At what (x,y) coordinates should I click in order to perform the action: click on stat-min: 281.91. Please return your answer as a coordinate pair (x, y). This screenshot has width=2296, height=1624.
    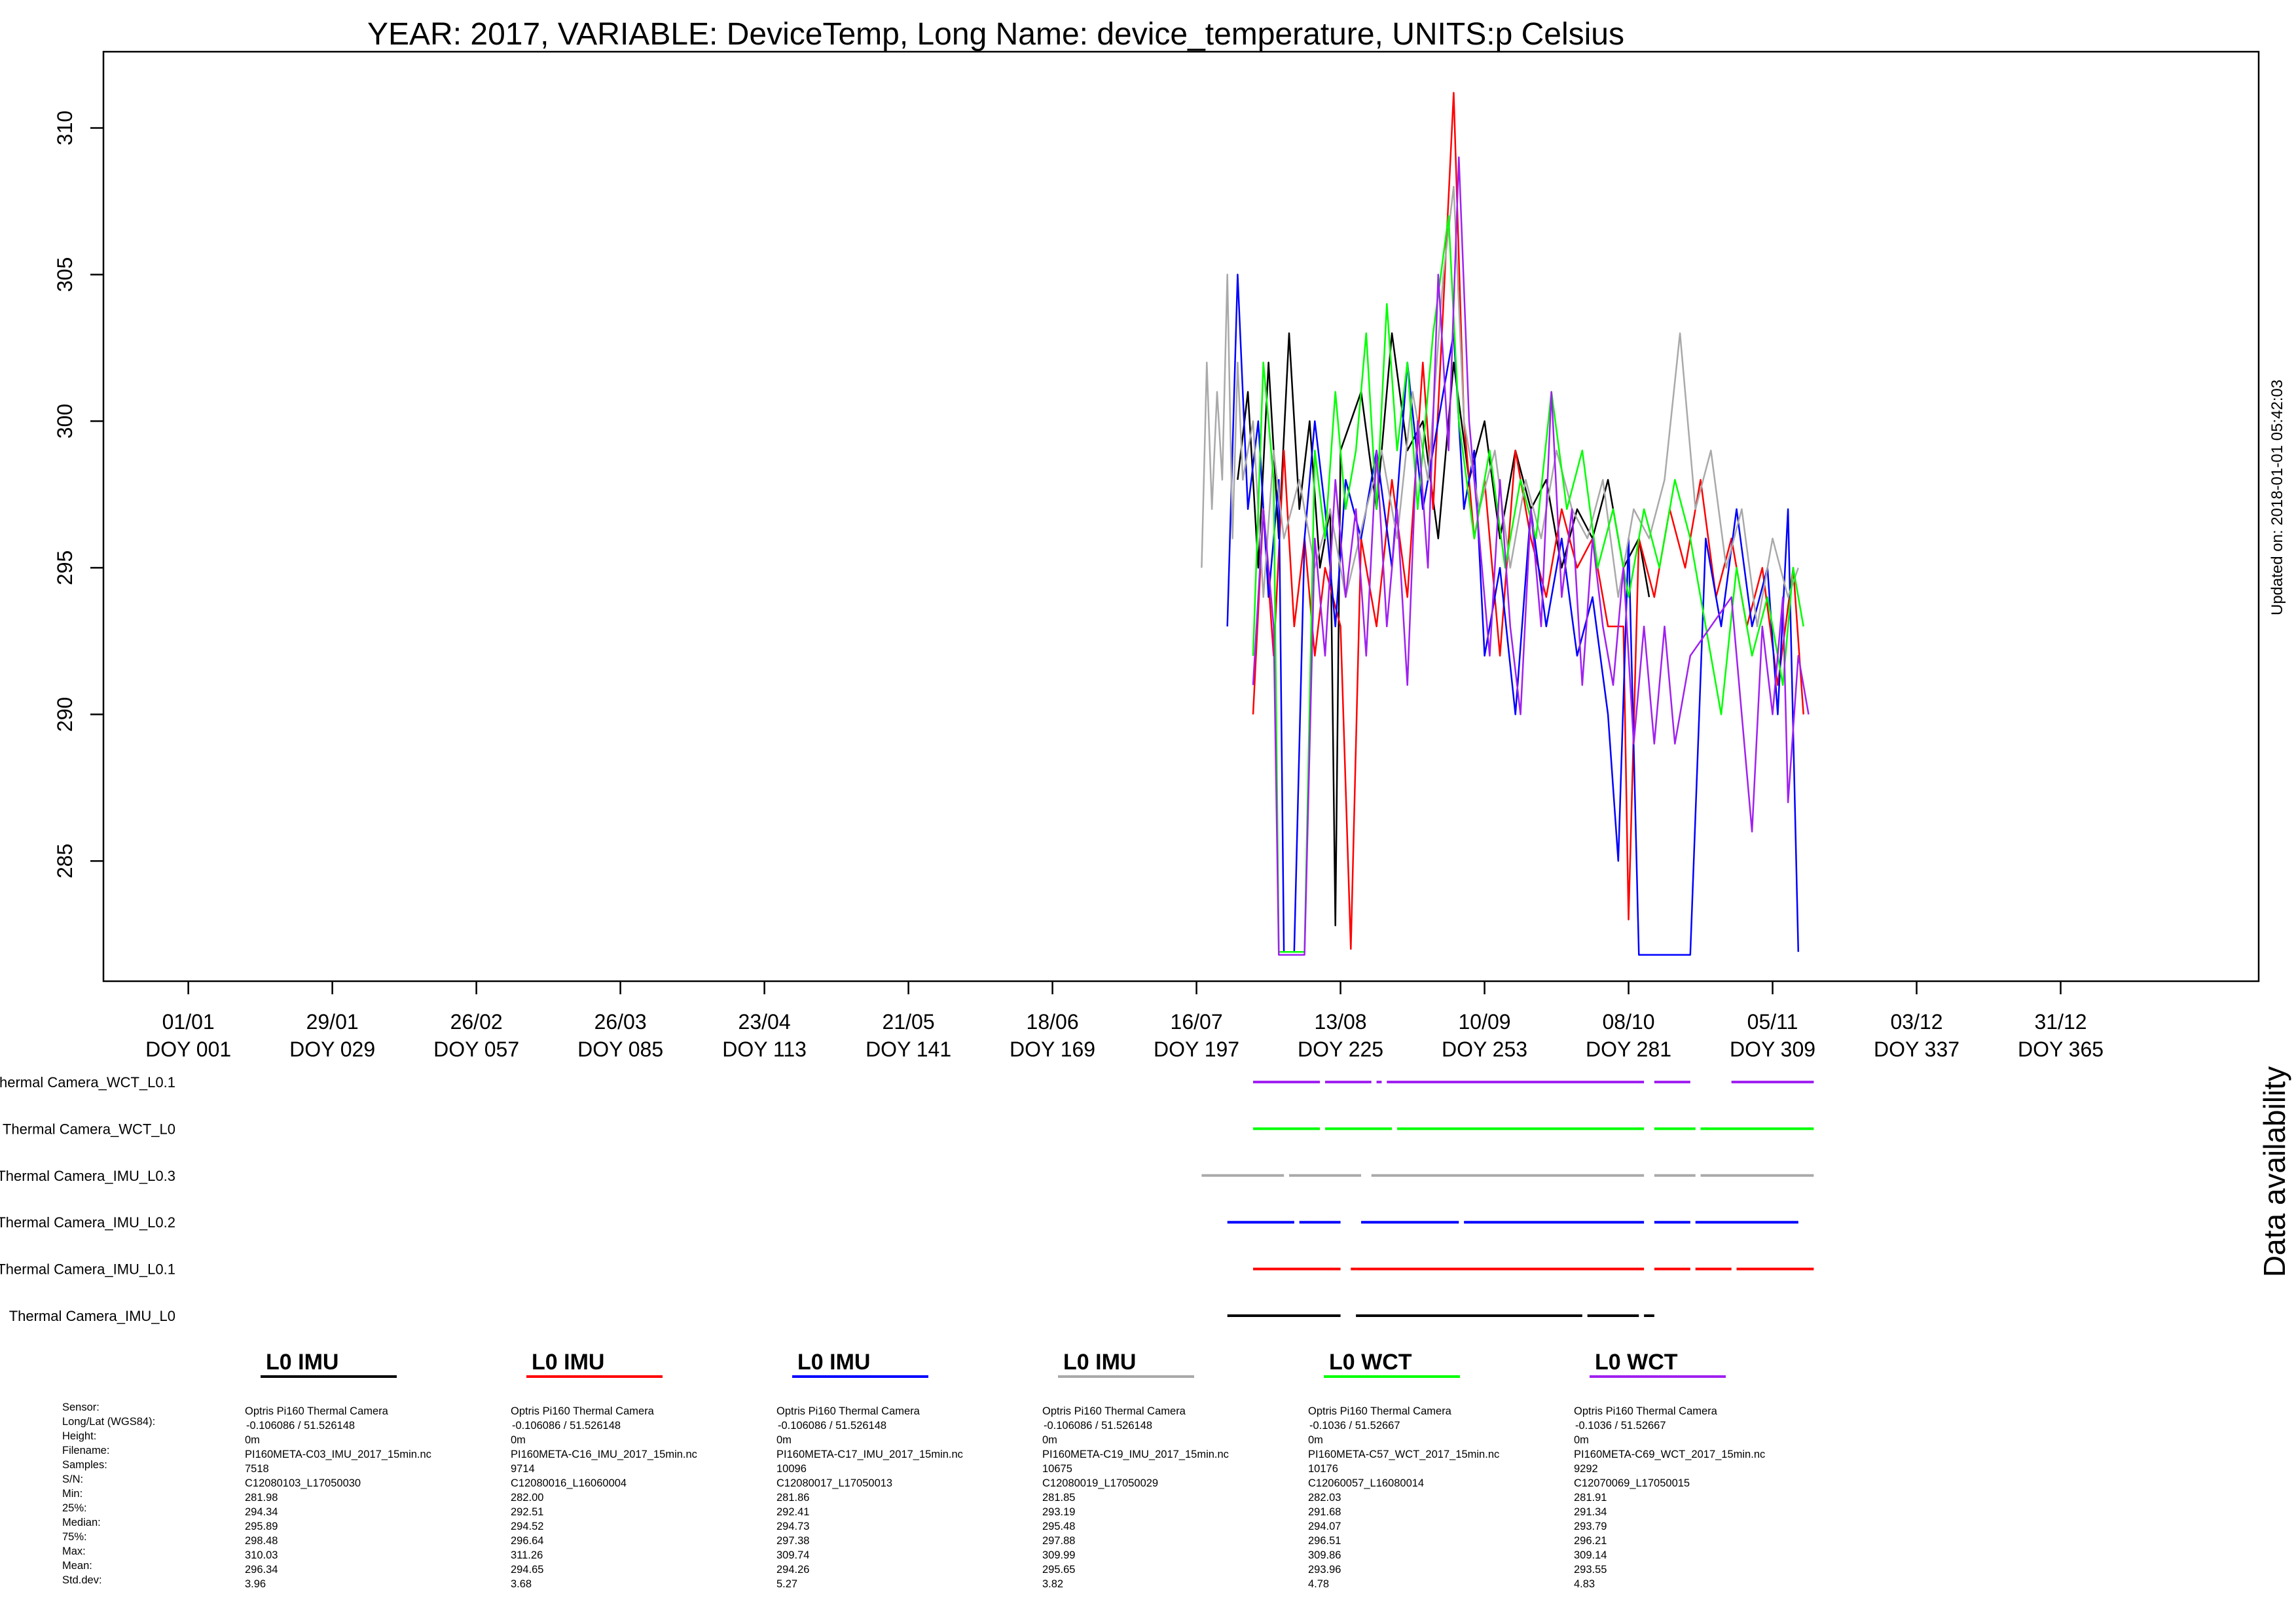
    Looking at the image, I should click on (1590, 1498).